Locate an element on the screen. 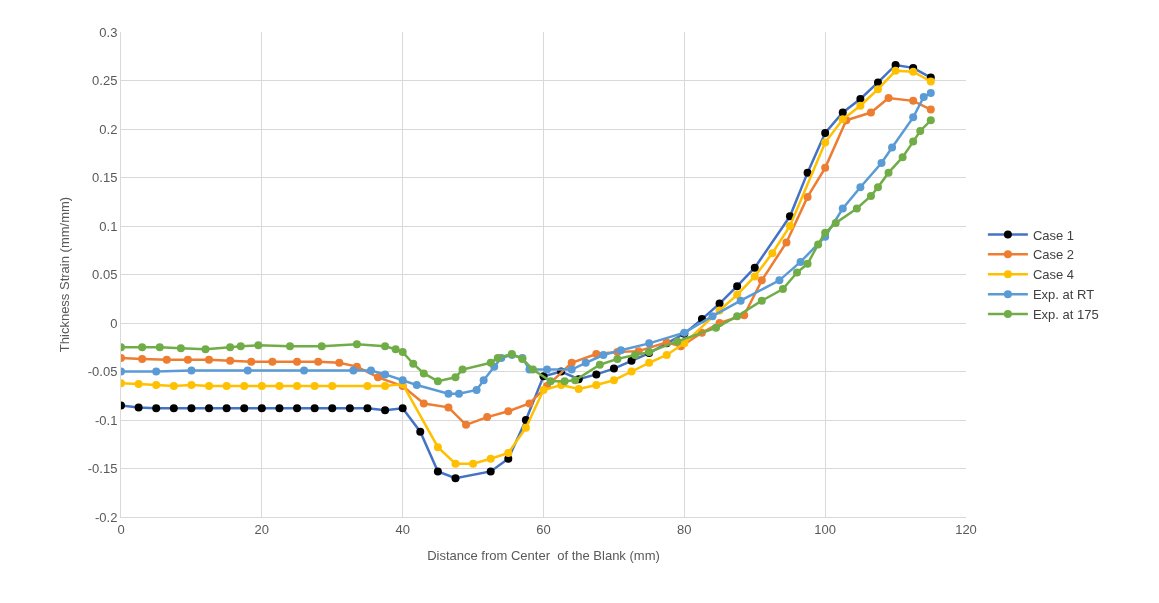 This screenshot has height=603, width=1159. y-tick-label: 0 is located at coordinates (114, 323).